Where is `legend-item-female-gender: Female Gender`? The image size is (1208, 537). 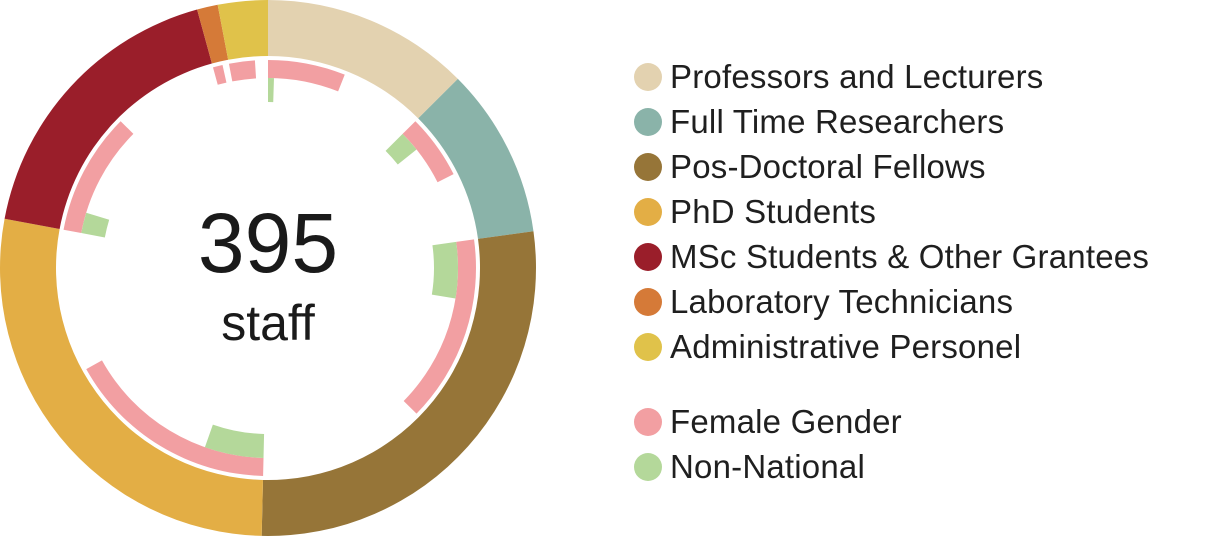 legend-item-female-gender: Female Gender is located at coordinates (891, 421).